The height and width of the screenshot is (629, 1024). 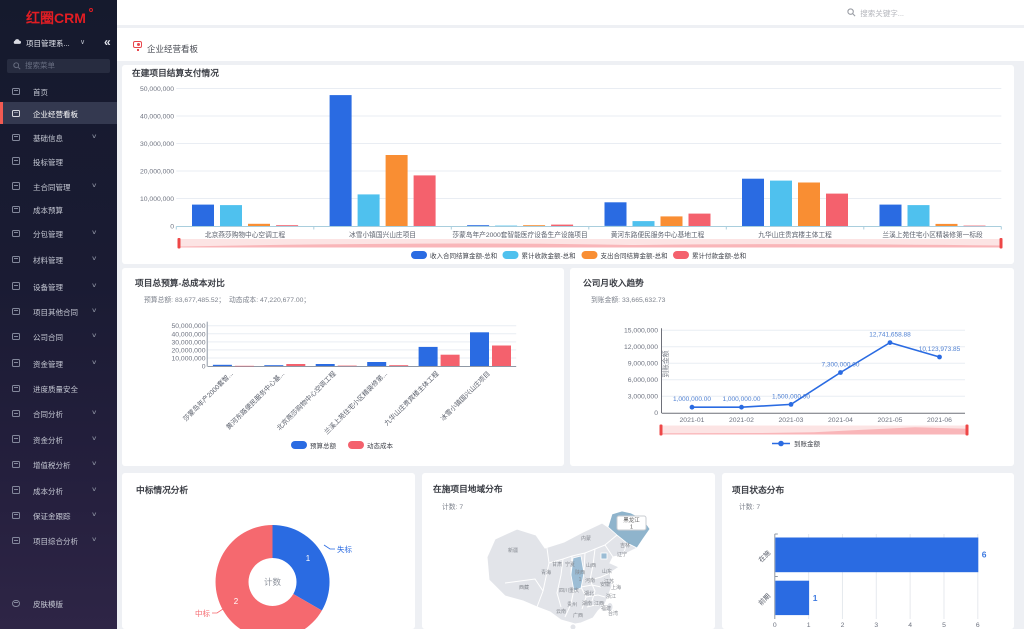 I want to click on svg-text: 计数, so click(x=273, y=582).